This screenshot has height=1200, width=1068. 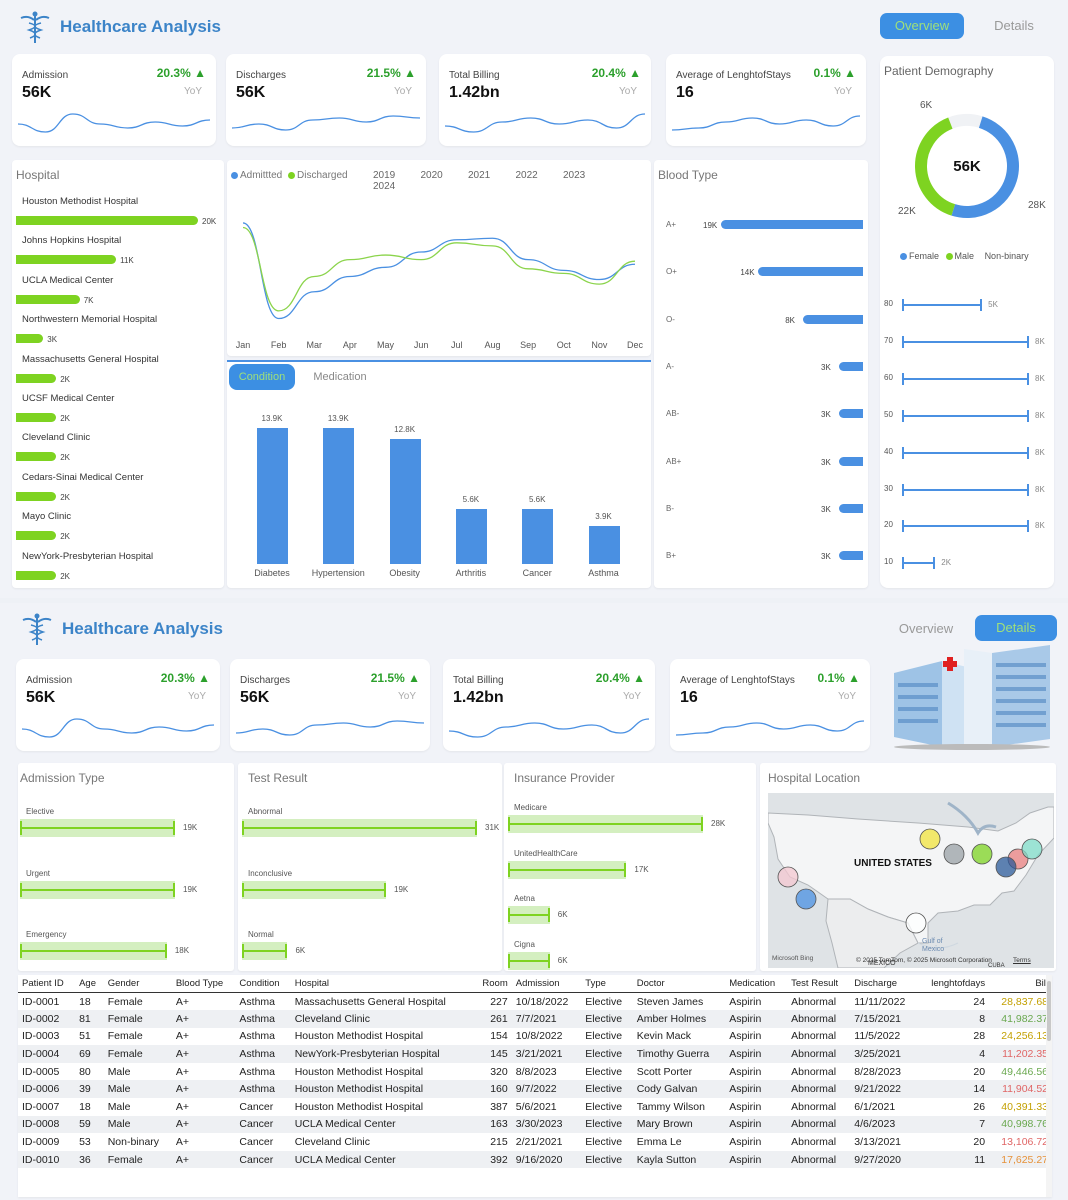 I want to click on table-cell: 145, so click(x=492, y=1054).